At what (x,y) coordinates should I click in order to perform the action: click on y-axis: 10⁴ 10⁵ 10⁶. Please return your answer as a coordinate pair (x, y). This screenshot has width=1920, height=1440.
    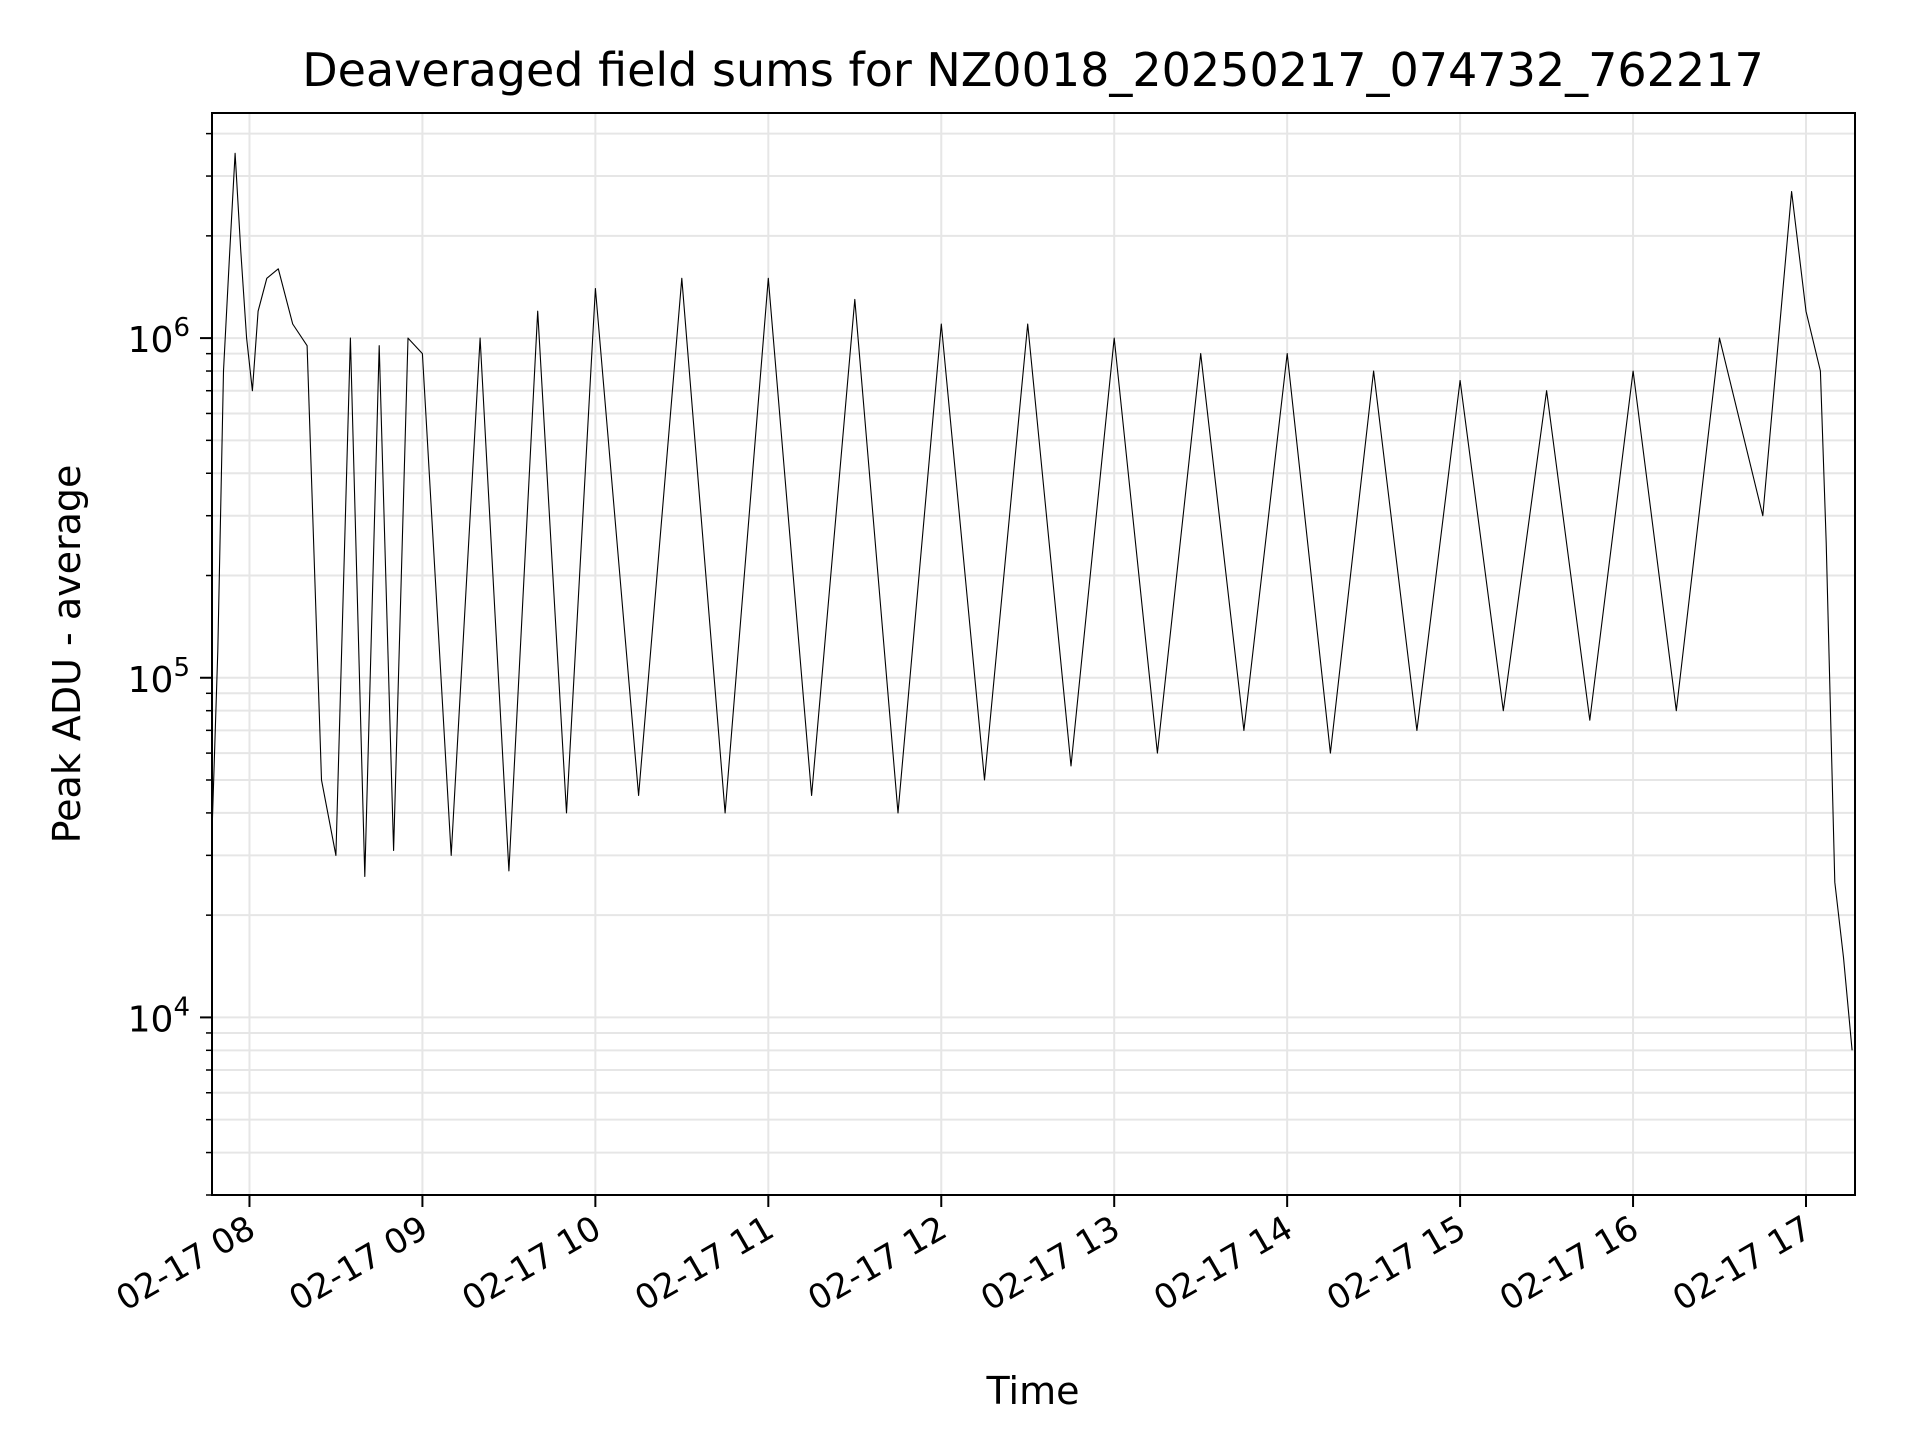
    Looking at the image, I should click on (170, 664).